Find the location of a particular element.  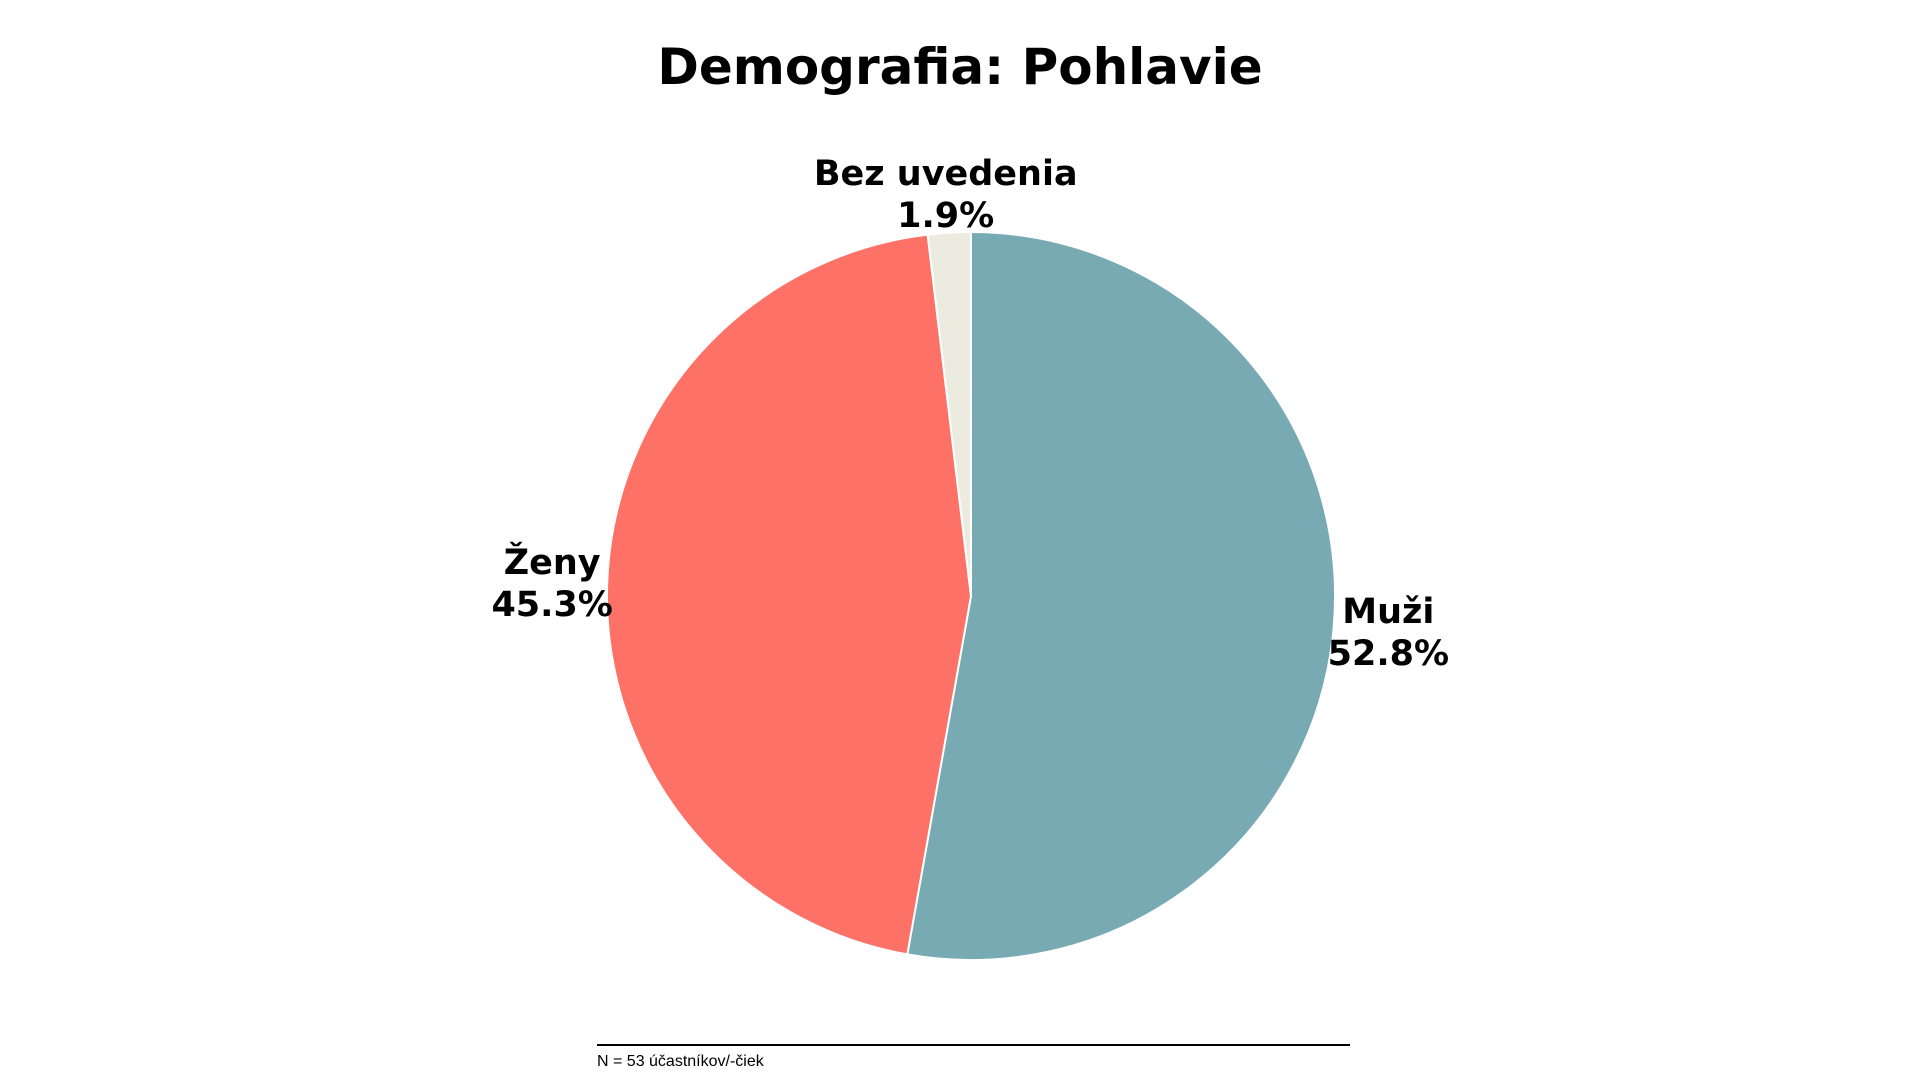

footnote-divider is located at coordinates (973, 1045).